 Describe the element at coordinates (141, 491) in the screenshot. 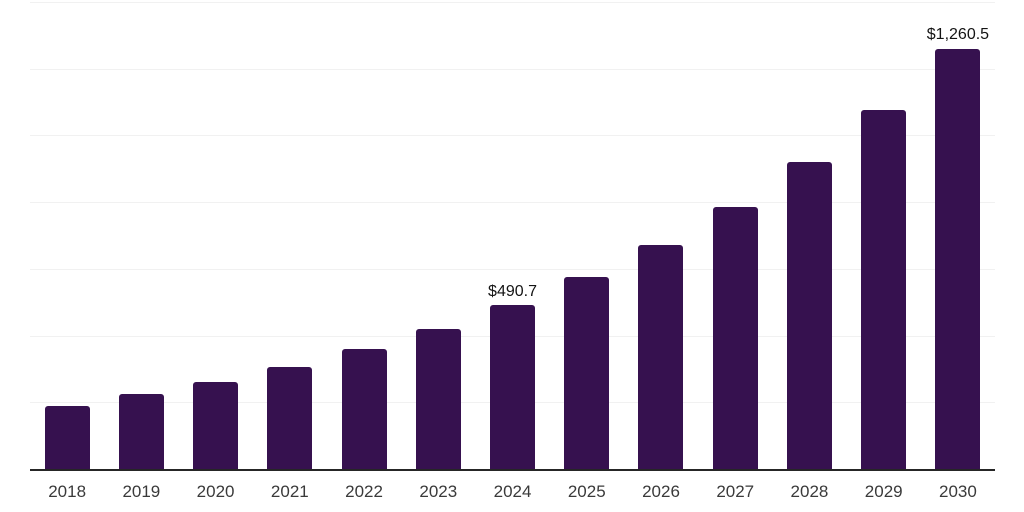

I see `x-axis-label-2019: 2019` at that location.